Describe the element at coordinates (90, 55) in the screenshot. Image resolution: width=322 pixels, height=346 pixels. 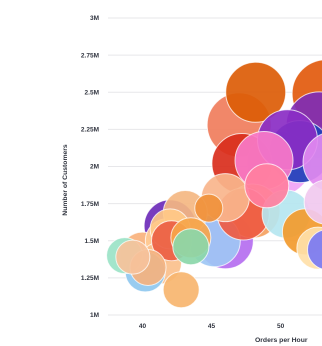
I see `y-tick-label: 2.75M` at that location.